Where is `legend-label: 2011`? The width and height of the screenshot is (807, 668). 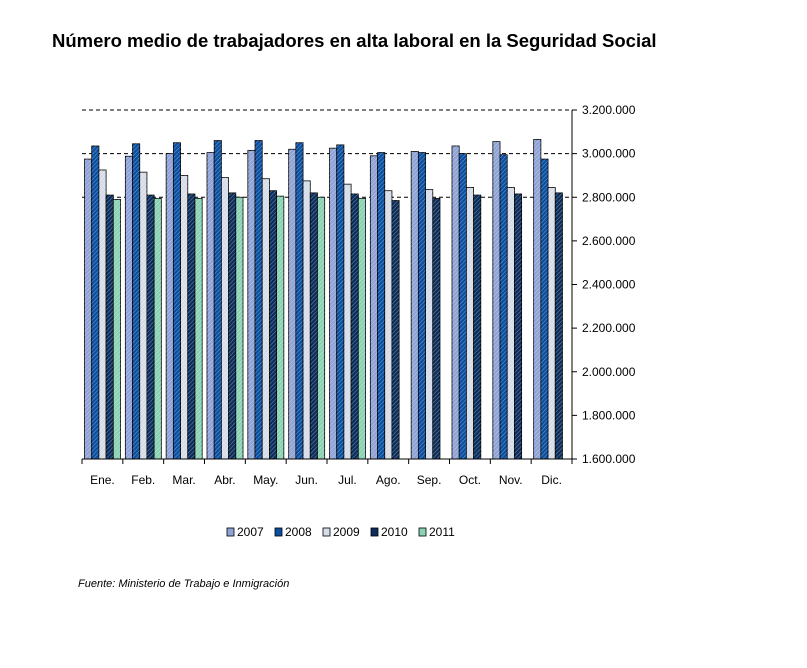
legend-label: 2011 is located at coordinates (442, 532).